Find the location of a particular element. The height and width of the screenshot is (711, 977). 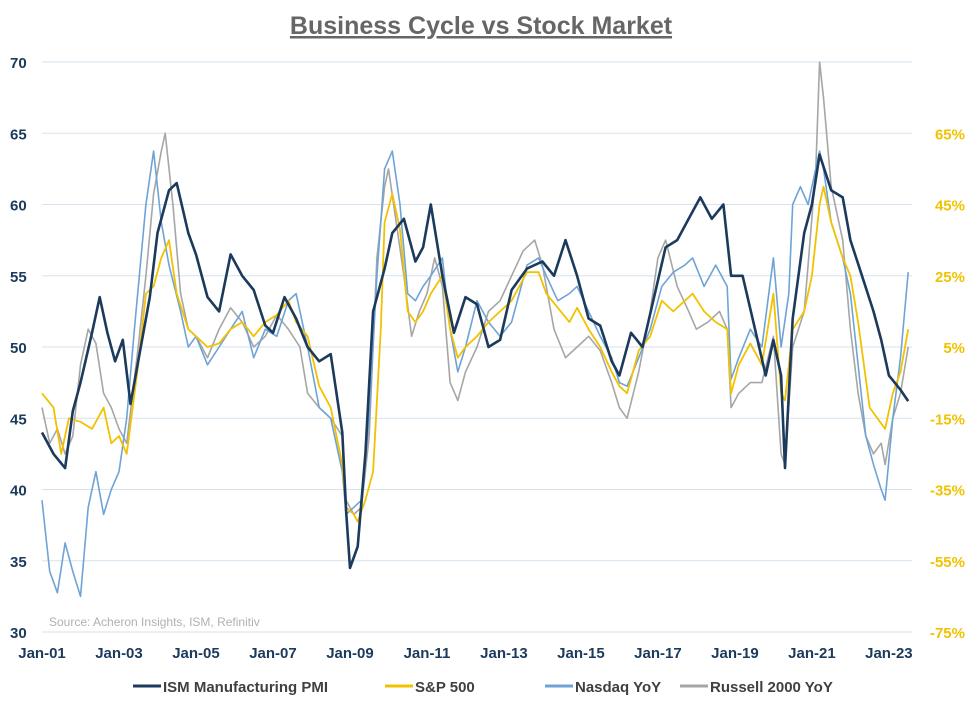

source-note: Source: Acheron Insights, ISM, Refinitiv is located at coordinates (154, 622).